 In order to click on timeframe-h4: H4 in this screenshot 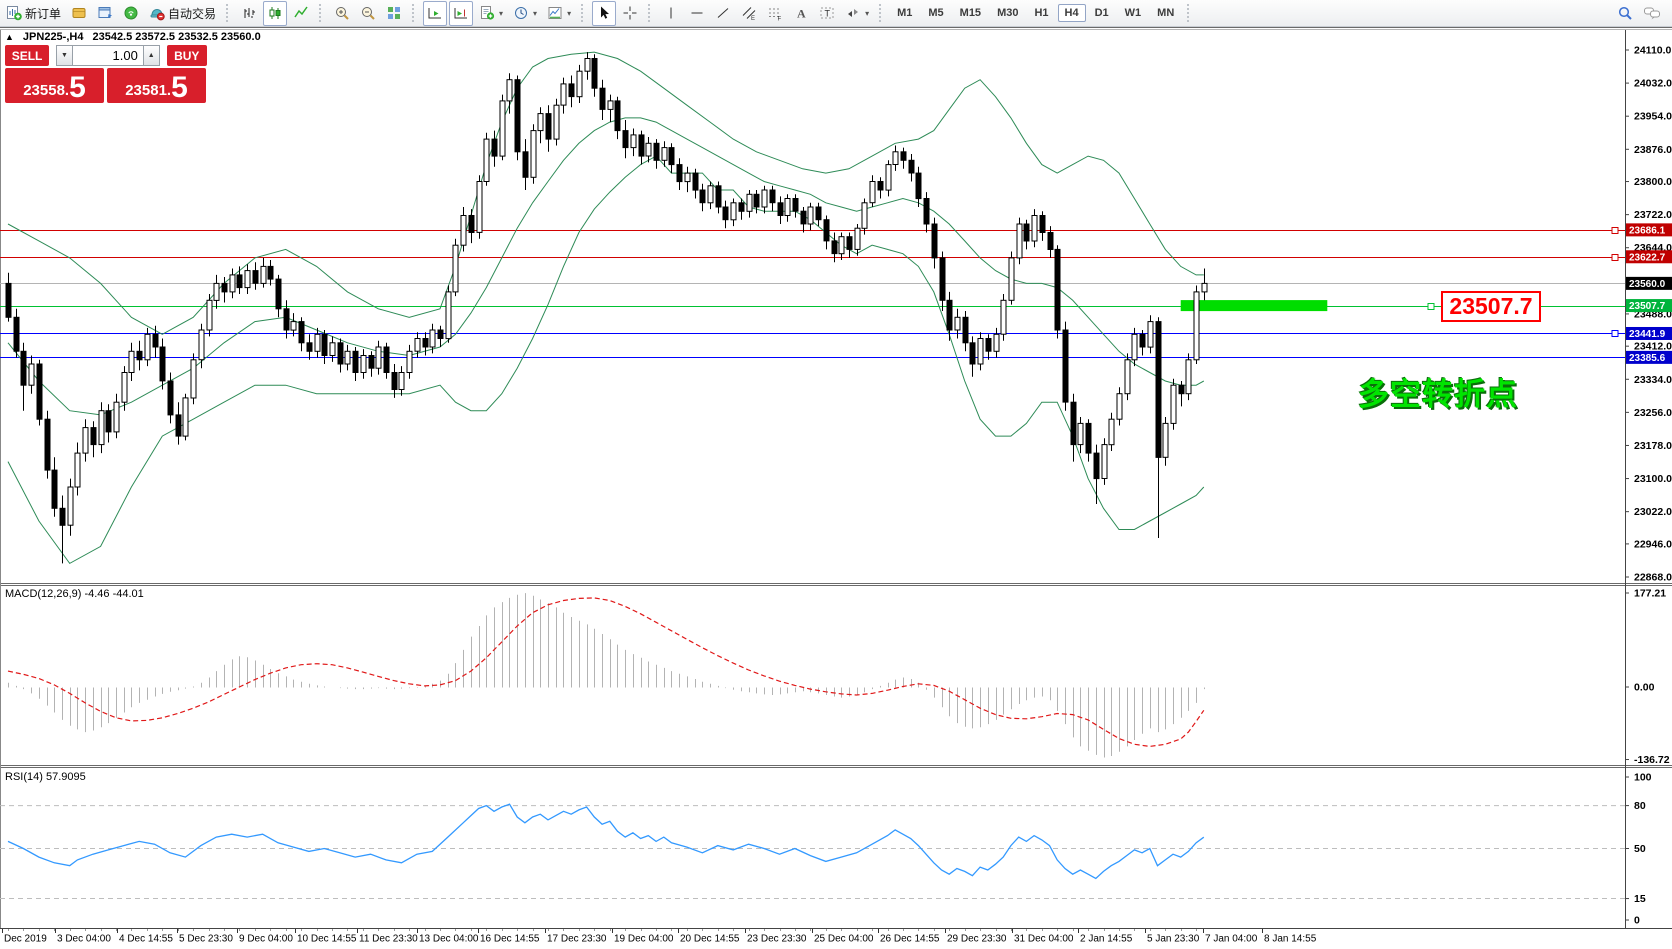, I will do `click(1071, 13)`.